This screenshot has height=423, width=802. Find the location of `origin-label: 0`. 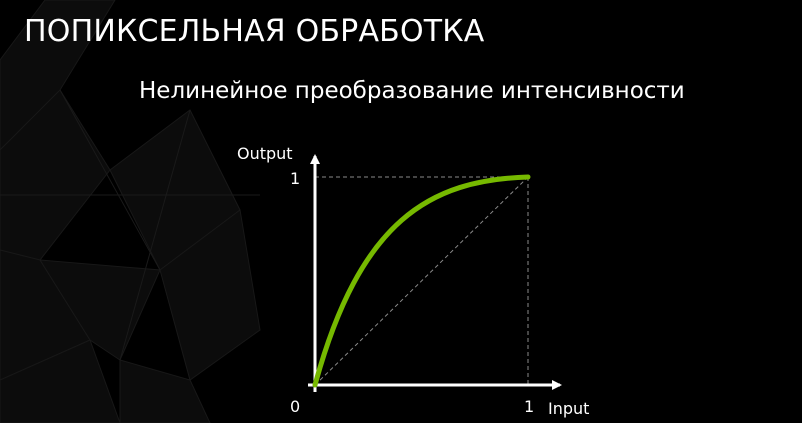

origin-label: 0 is located at coordinates (295, 406).